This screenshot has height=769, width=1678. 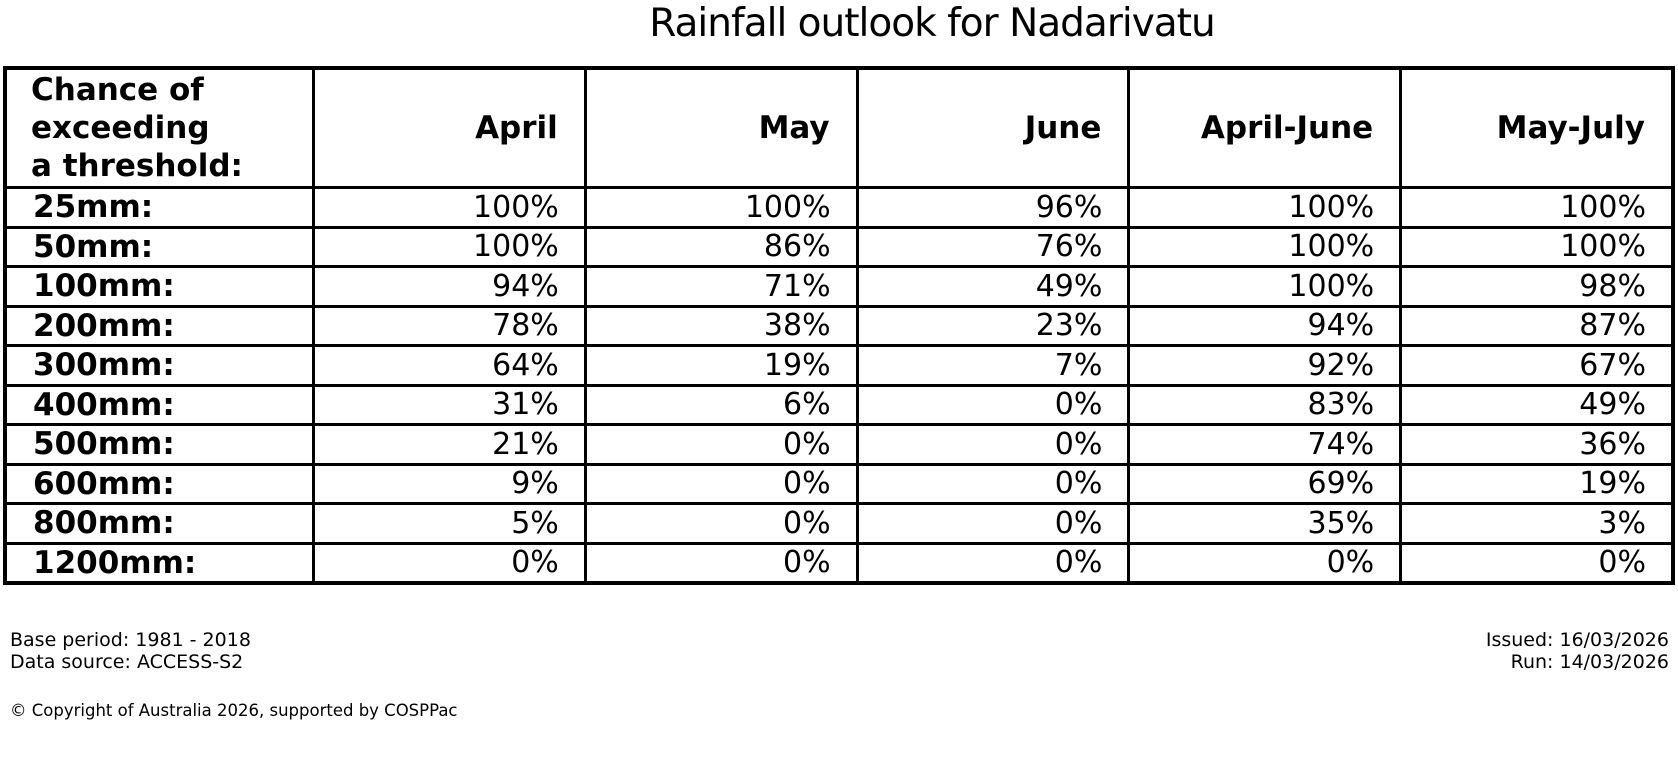 I want to click on value-cell: 5%, so click(x=449, y=523).